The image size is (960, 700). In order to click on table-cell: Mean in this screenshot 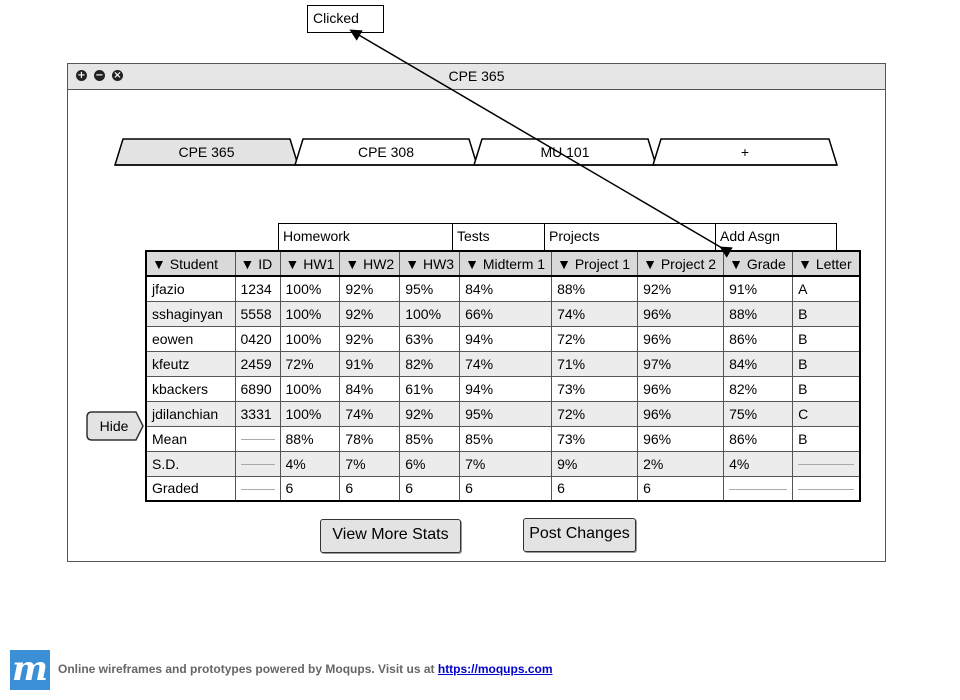, I will do `click(190, 438)`.